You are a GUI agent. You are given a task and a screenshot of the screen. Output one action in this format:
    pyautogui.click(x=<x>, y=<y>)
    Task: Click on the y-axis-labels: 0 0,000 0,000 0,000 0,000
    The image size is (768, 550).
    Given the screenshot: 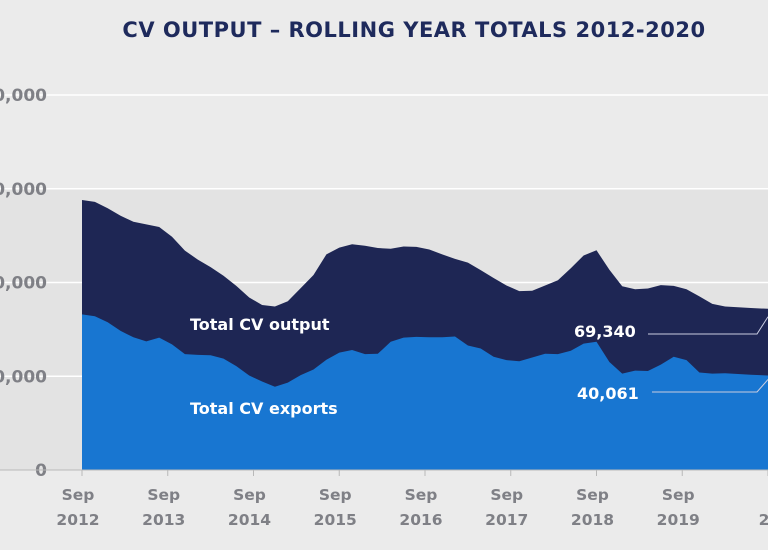 What is the action you would take?
    pyautogui.click(x=23, y=283)
    